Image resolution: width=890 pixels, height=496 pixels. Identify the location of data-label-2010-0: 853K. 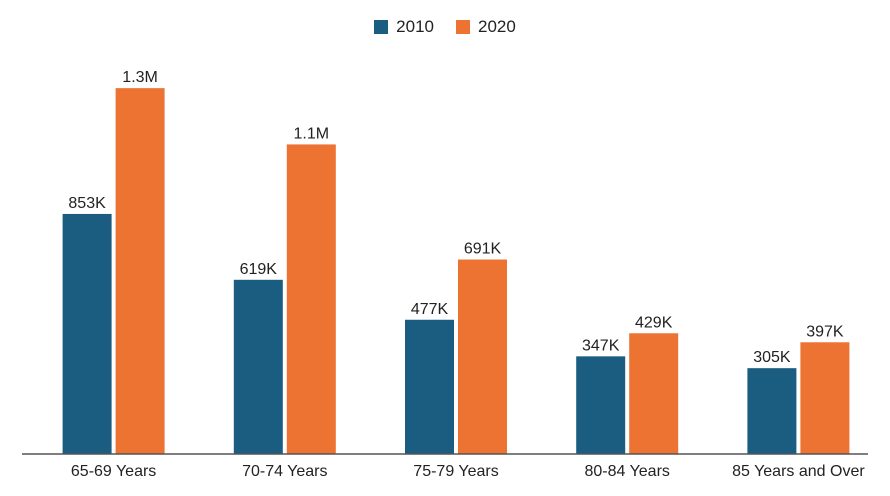
(87, 203).